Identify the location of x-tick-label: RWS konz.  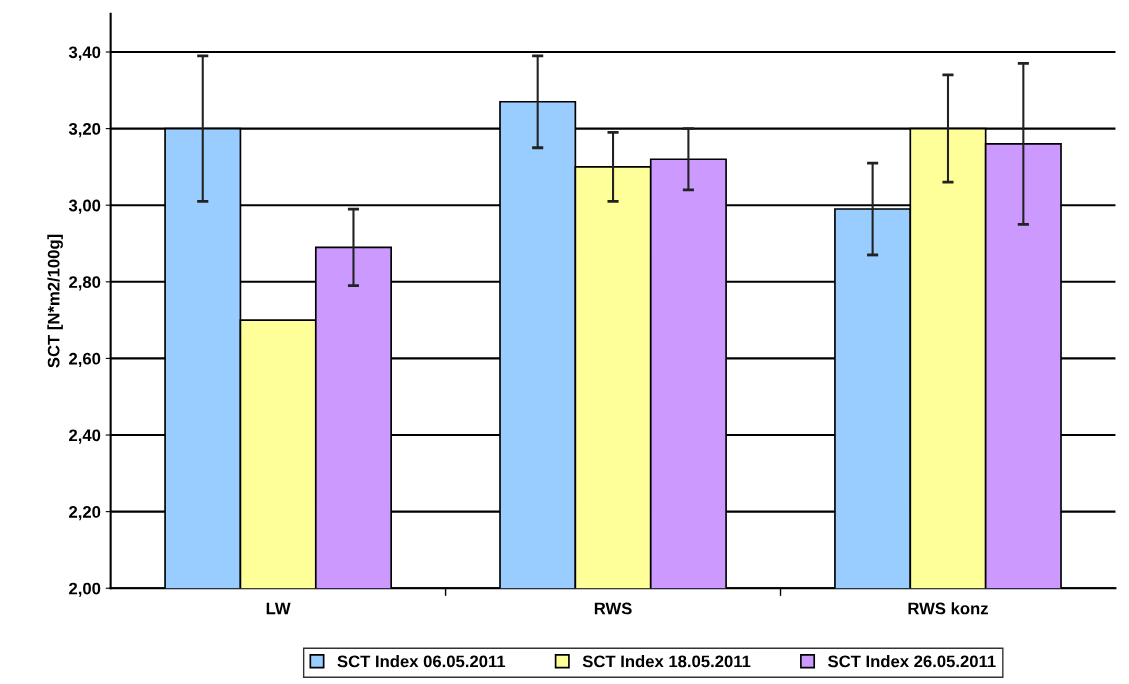
(948, 608).